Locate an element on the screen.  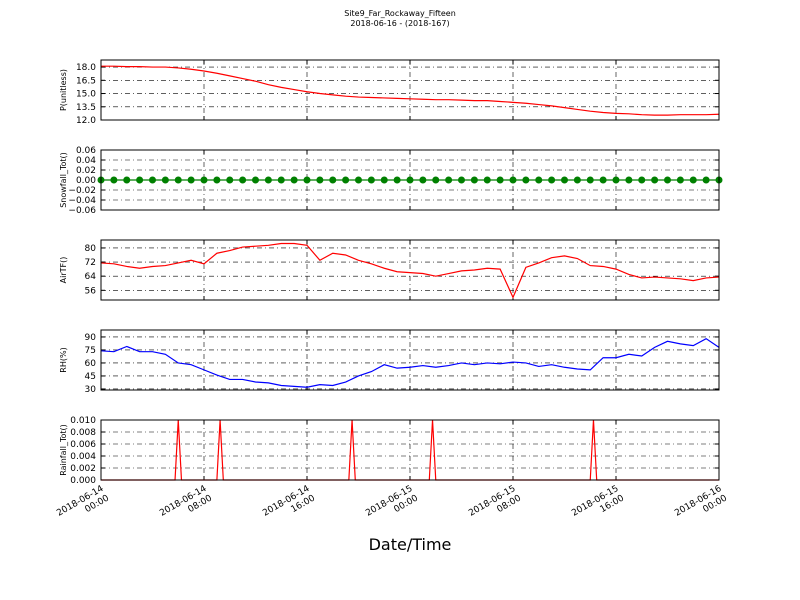
y-tick-label: −0.04 is located at coordinates (82, 201).